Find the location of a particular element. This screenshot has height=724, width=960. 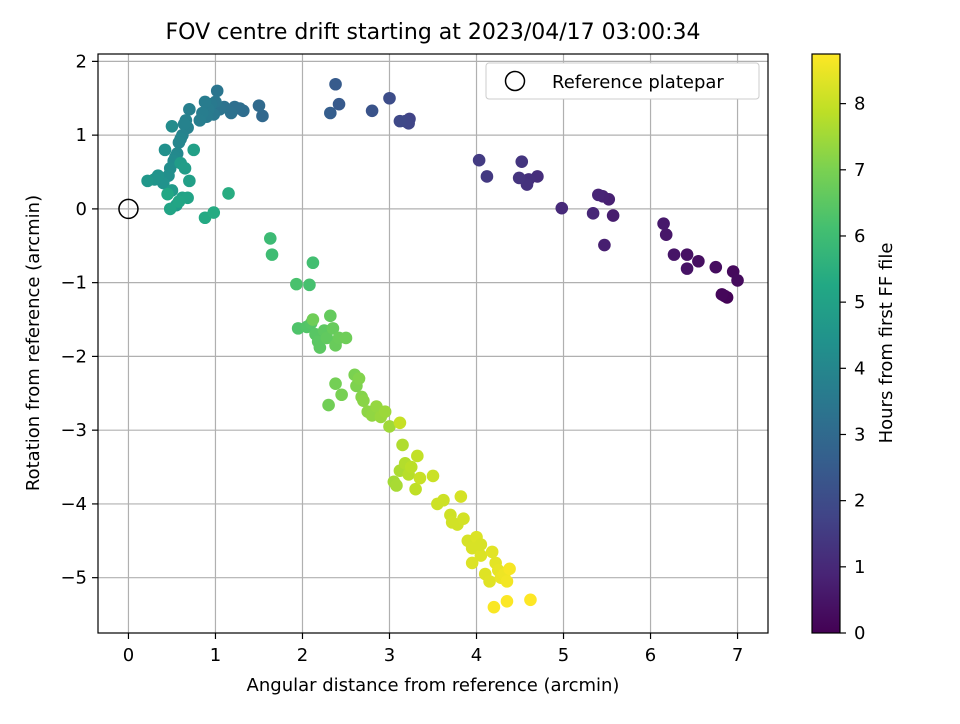

legend-marker-reference is located at coordinates (515, 81).